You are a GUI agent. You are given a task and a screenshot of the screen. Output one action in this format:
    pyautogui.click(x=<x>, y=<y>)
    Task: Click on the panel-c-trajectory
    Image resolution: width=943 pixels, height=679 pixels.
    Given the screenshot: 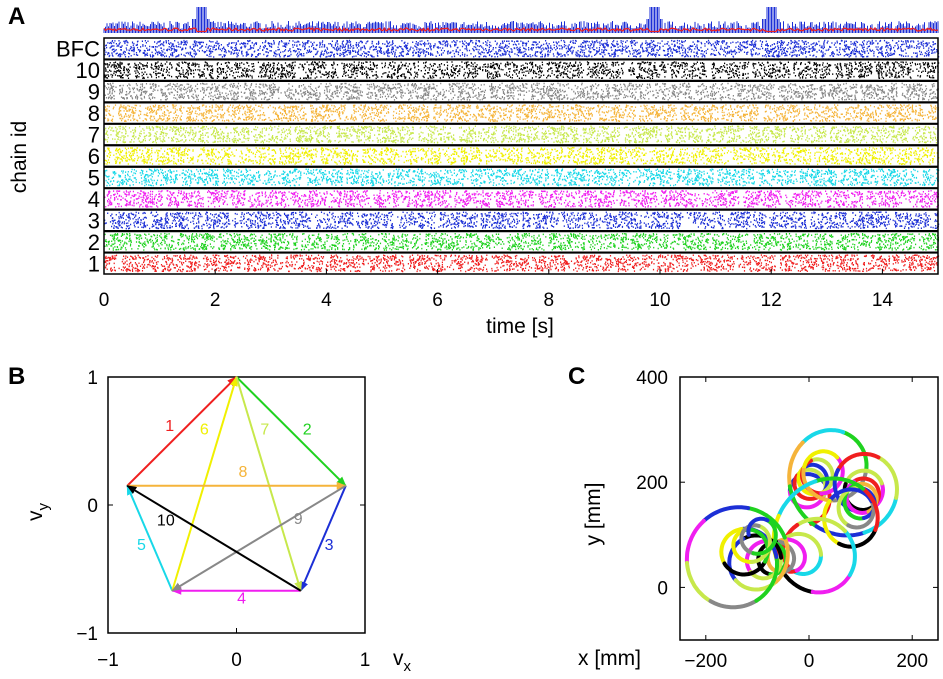 What is the action you would take?
    pyautogui.click(x=791, y=519)
    